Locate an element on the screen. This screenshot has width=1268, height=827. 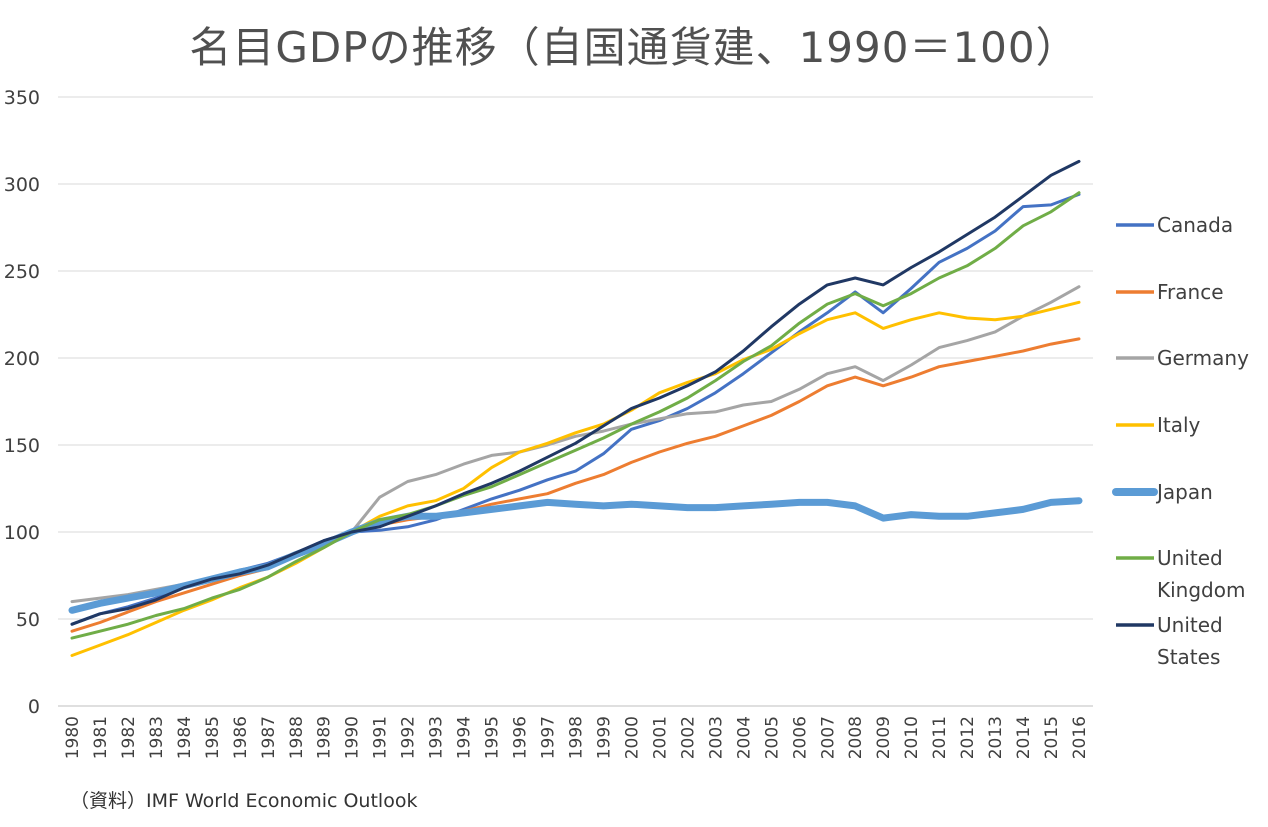
legend-label: Germany is located at coordinates (1203, 358).